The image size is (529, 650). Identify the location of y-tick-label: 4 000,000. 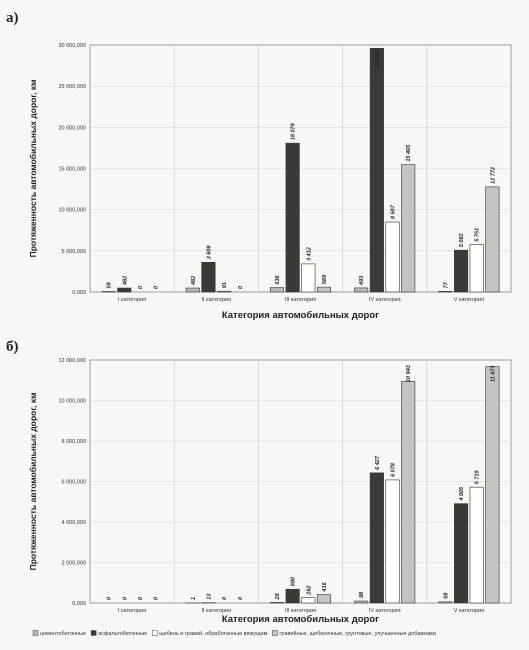
(74, 523).